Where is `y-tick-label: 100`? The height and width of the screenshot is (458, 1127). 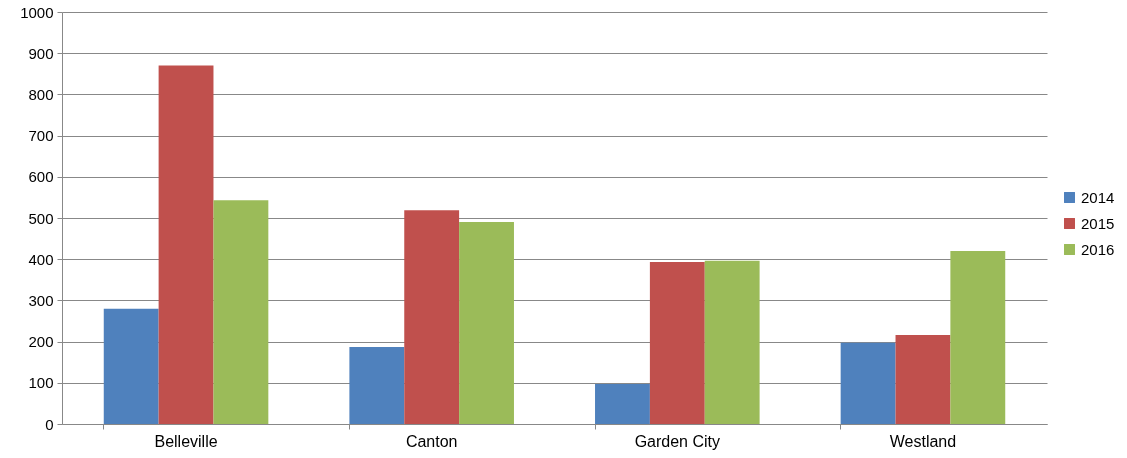
y-tick-label: 100 is located at coordinates (41, 383).